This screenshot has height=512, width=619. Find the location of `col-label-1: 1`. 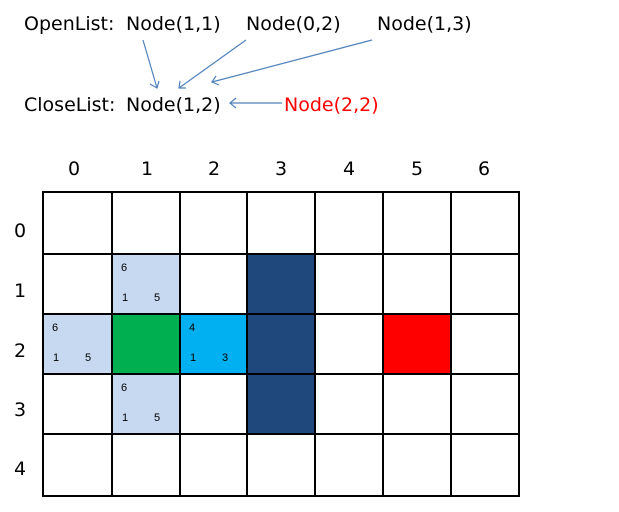

col-label-1: 1 is located at coordinates (147, 169).